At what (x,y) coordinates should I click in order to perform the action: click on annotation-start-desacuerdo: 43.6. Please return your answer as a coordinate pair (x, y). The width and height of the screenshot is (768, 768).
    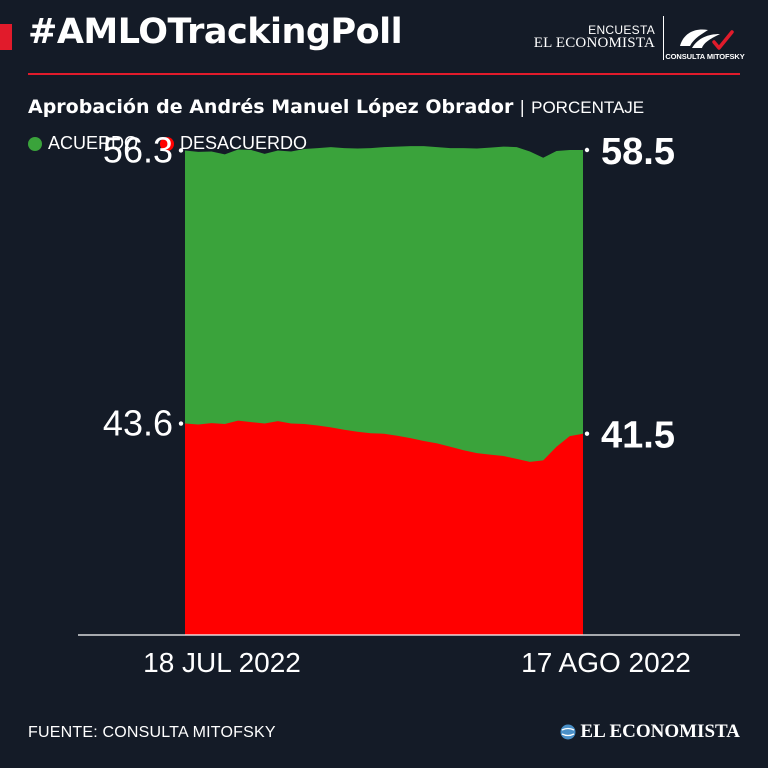
    Looking at the image, I should click on (138, 423).